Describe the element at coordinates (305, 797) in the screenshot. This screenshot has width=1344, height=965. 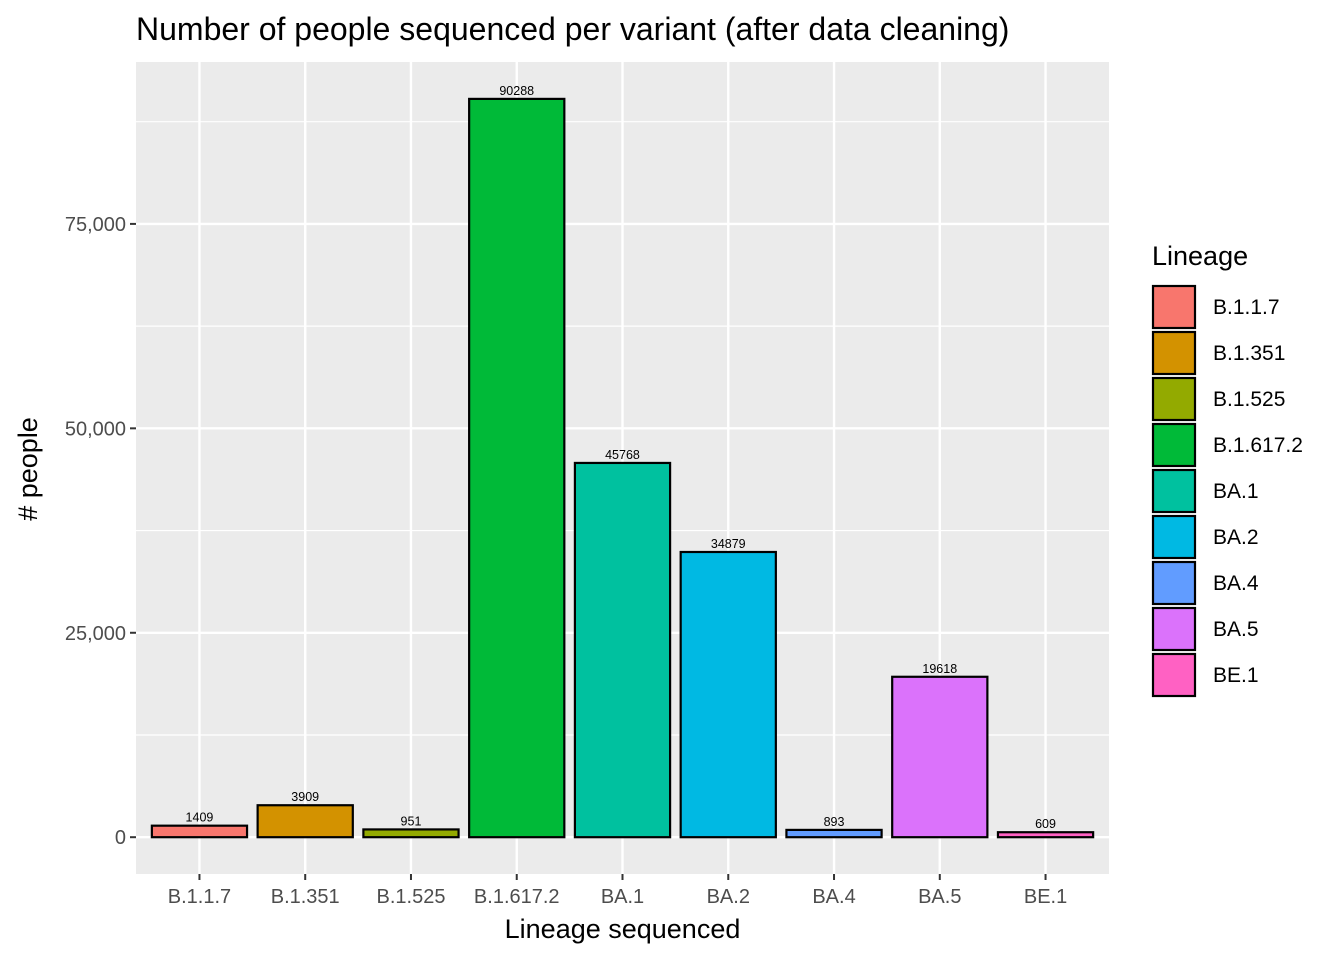
I see `bar-value-label: 3909` at that location.